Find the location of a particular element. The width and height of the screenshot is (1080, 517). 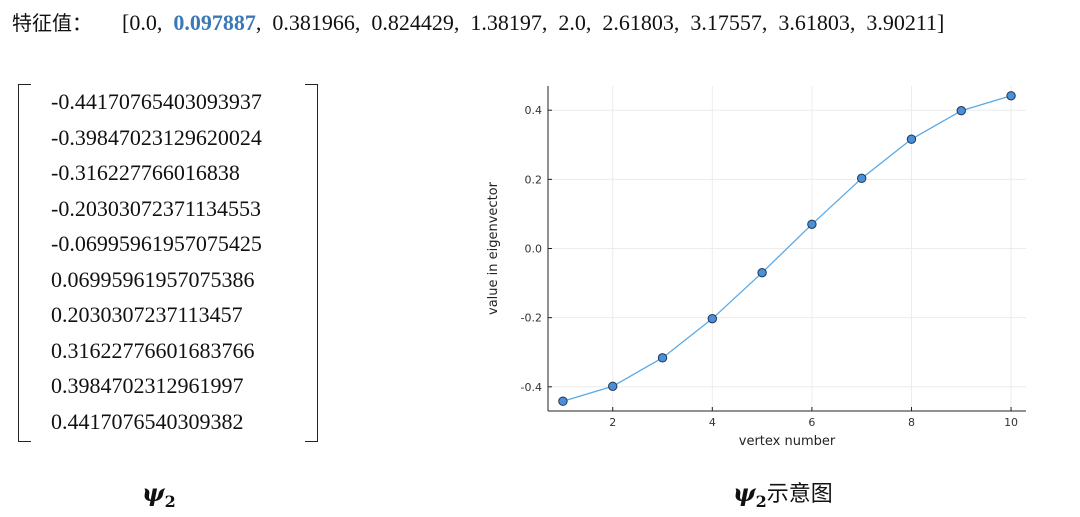

chart-caption-text: 示意图 is located at coordinates (799, 494).